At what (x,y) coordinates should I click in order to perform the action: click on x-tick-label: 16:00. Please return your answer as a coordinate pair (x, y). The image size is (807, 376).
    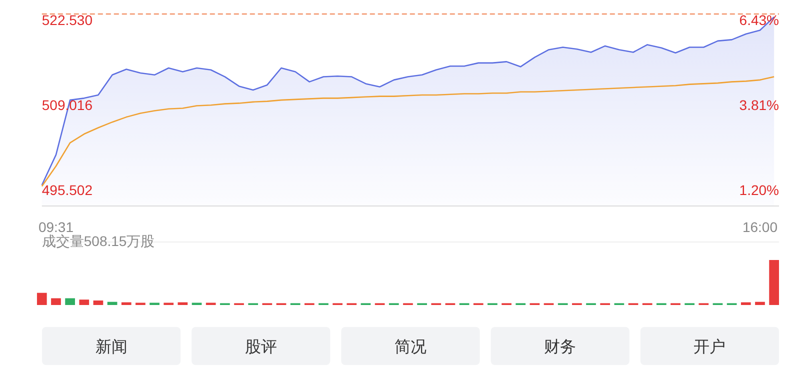
    Looking at the image, I should click on (760, 227).